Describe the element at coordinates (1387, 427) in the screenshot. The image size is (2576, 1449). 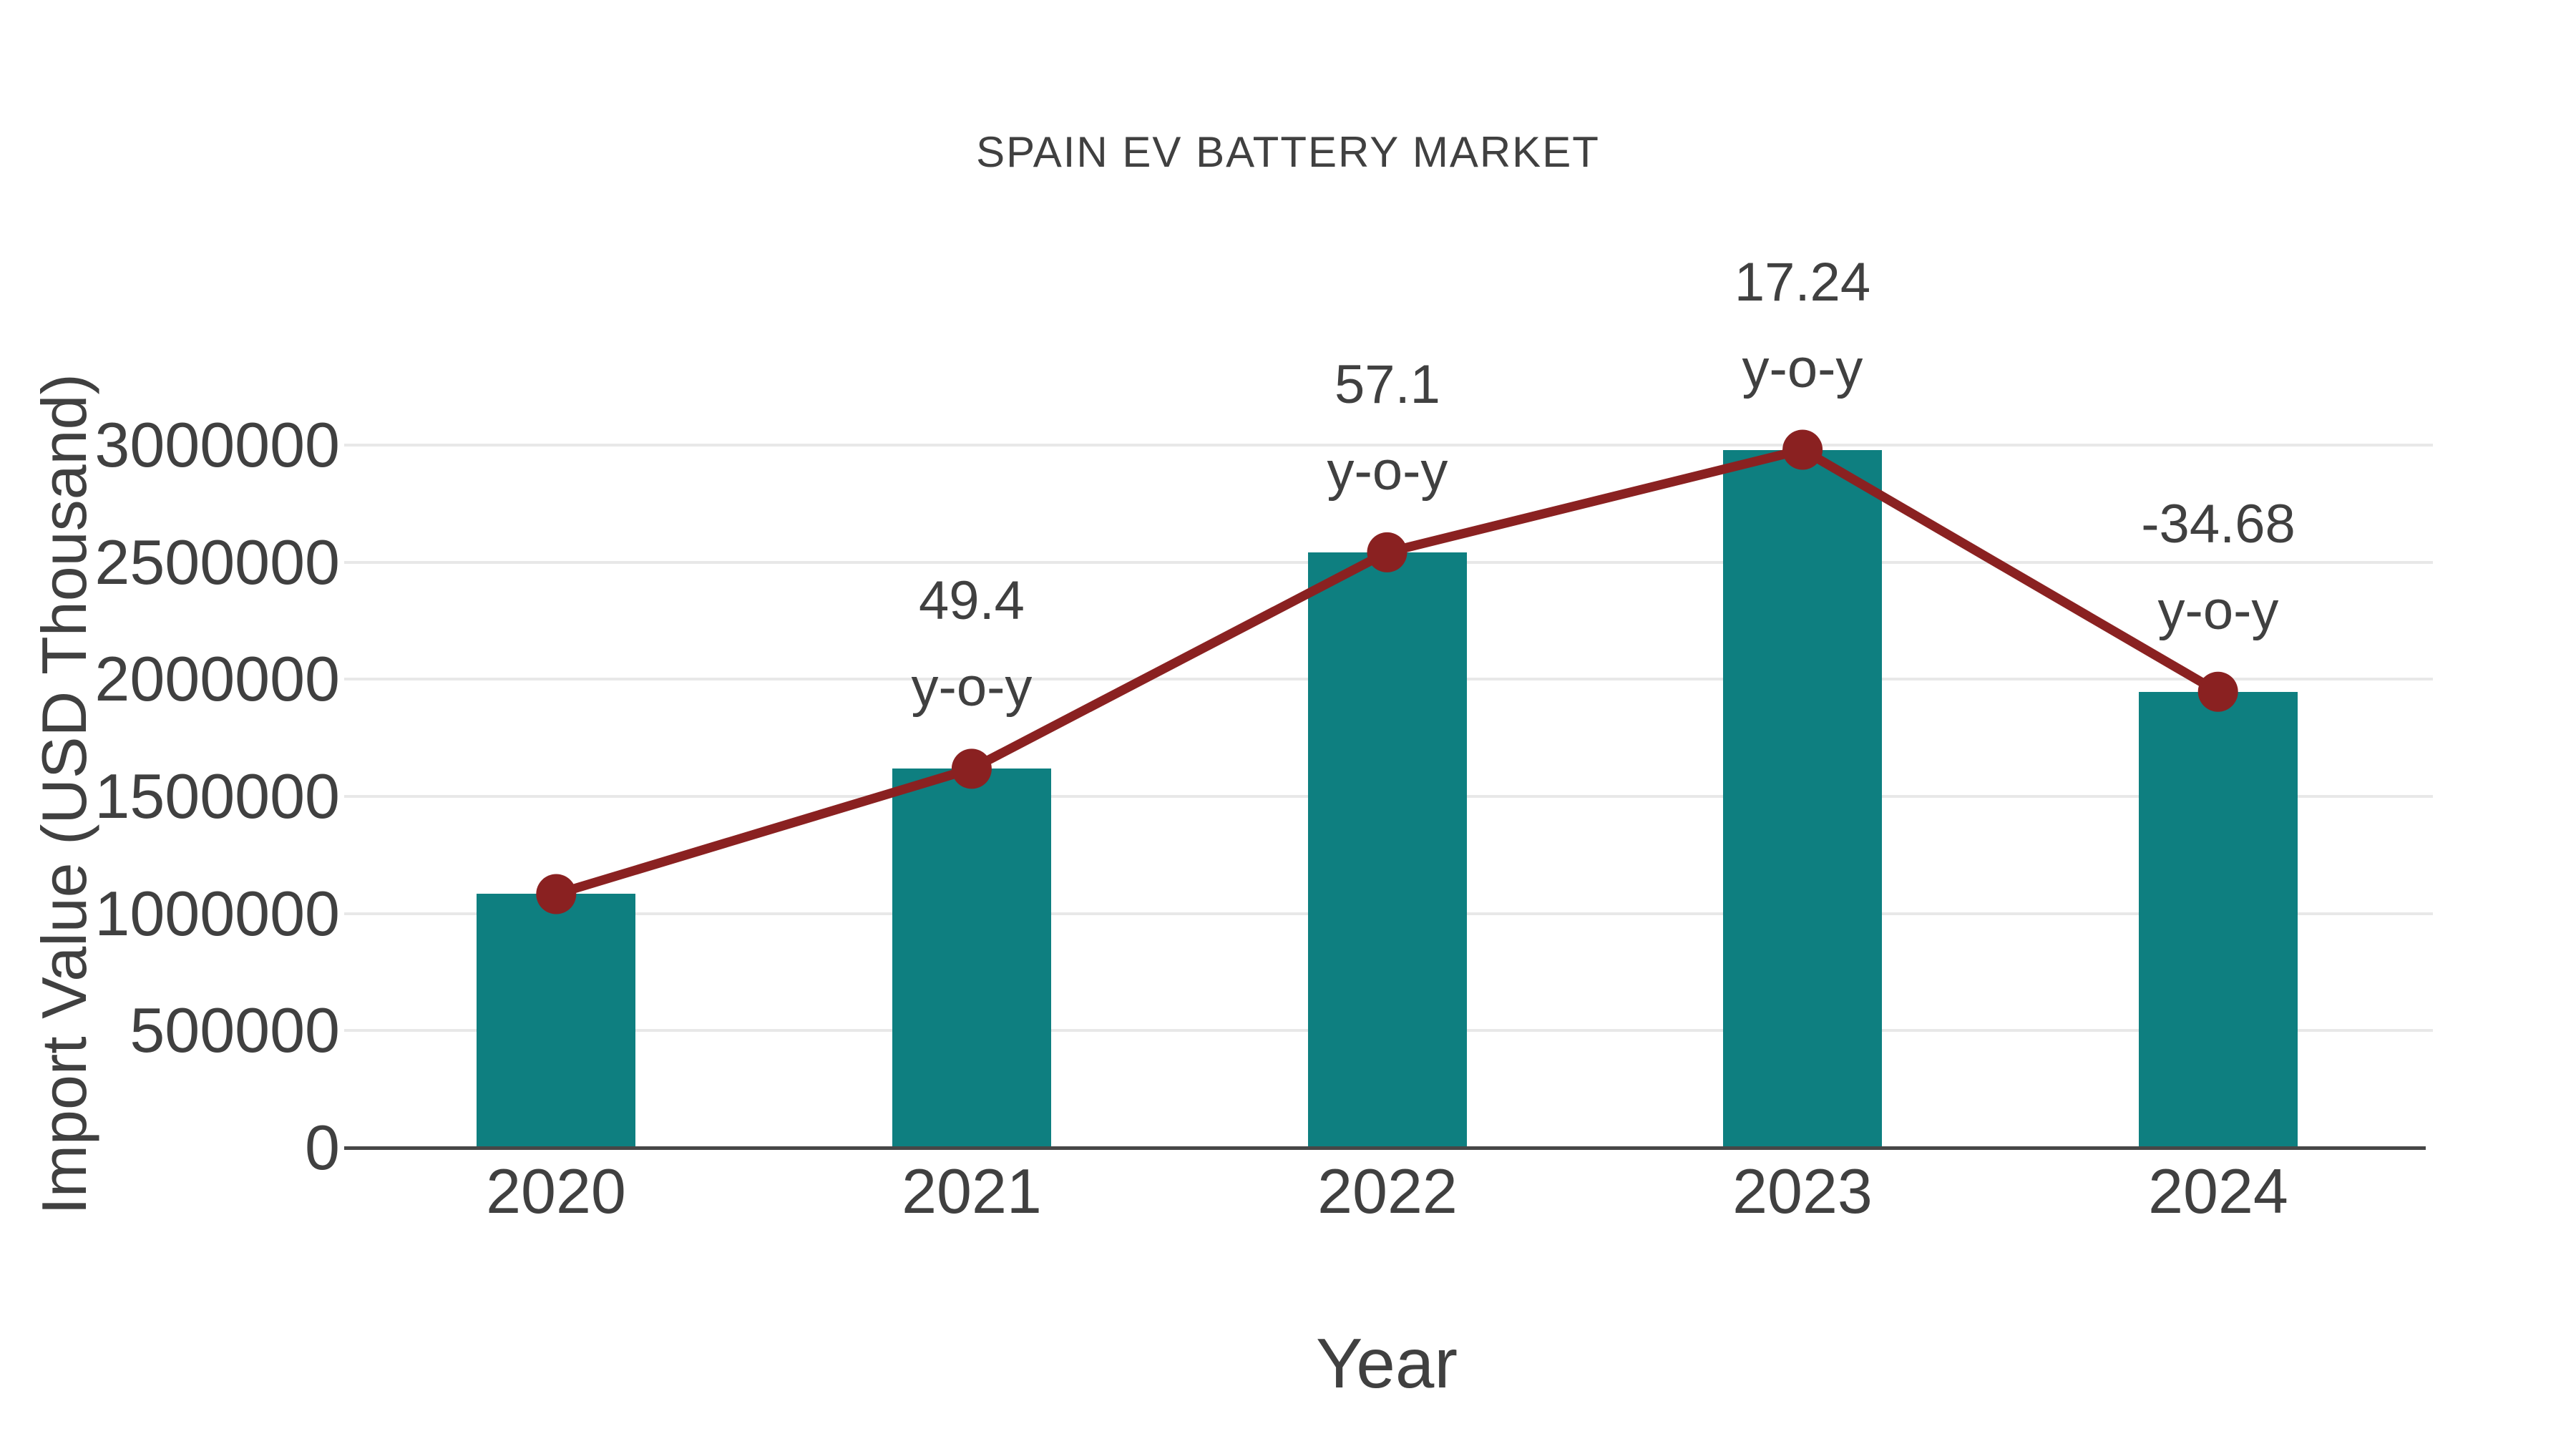
I see `yoy-annotation-2022: 57.1 y-o-y` at that location.